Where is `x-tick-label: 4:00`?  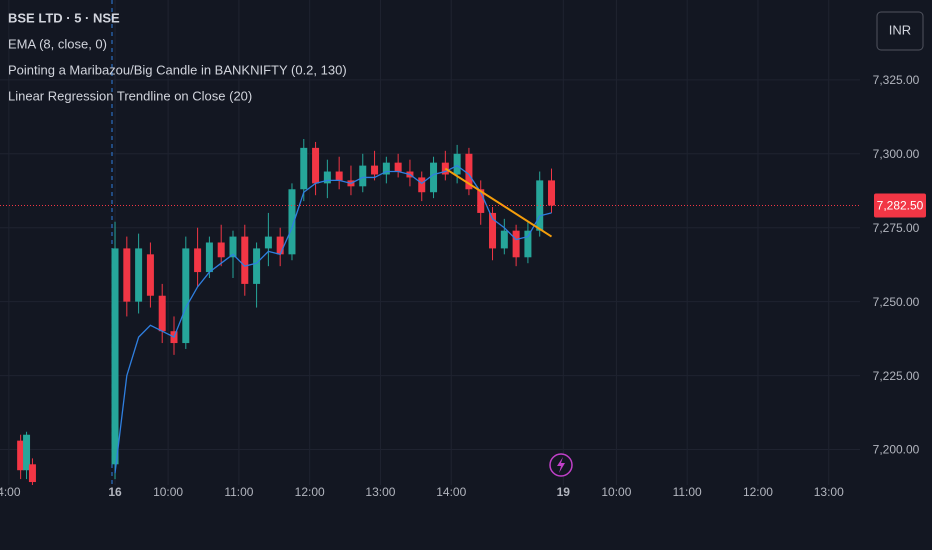 x-tick-label: 4:00 is located at coordinates (10, 492).